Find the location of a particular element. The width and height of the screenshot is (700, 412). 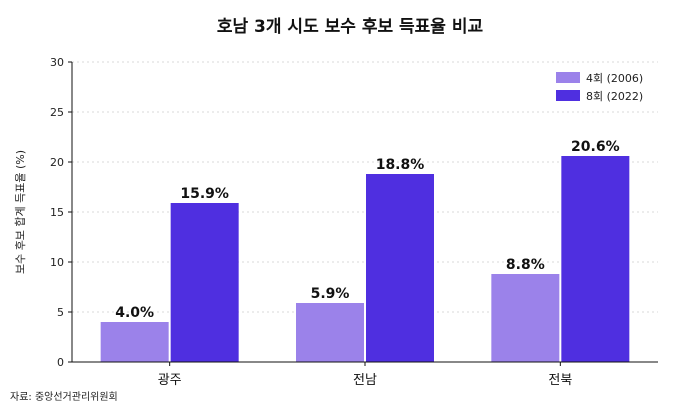

x-axis-categories: 광주 전남 전북 is located at coordinates (365, 375).